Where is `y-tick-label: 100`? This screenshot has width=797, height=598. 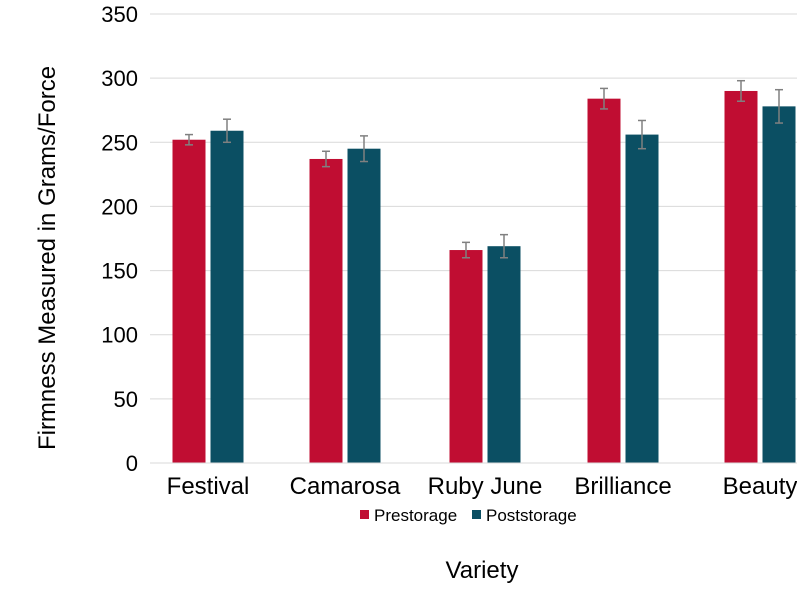
y-tick-label: 100 is located at coordinates (119, 335).